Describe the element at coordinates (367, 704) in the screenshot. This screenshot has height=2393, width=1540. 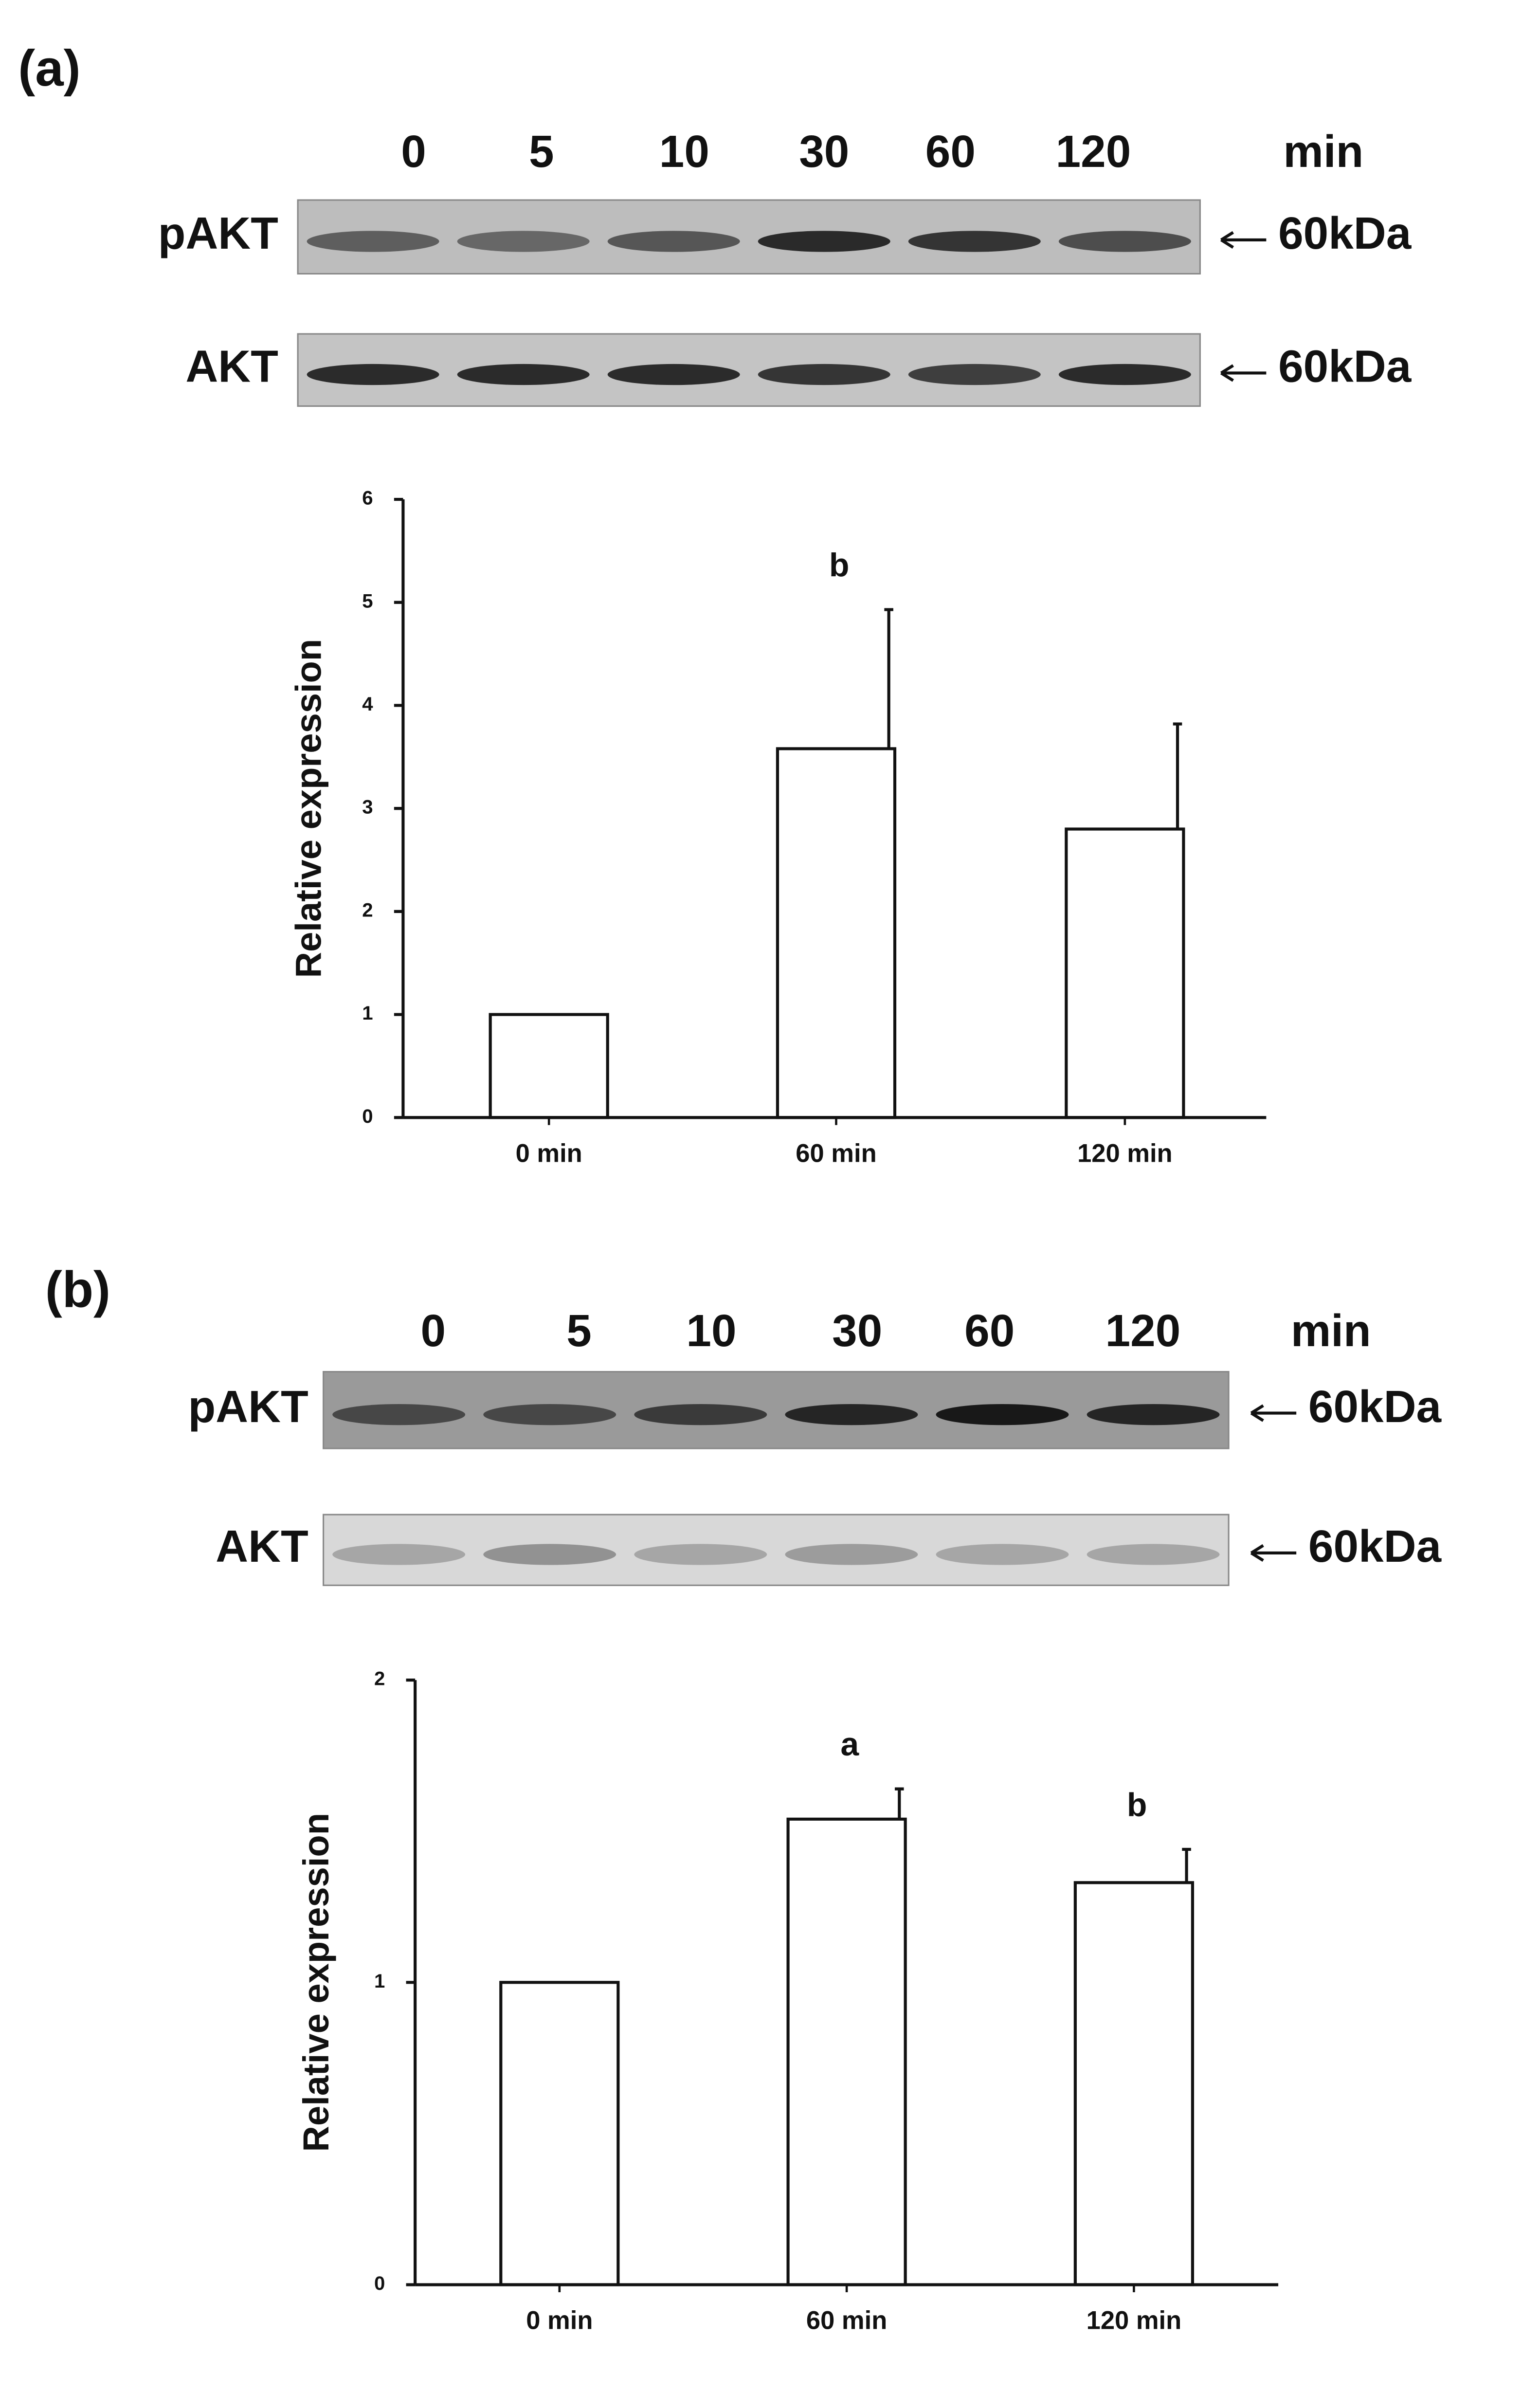
I see `y-tick-label: 4` at that location.